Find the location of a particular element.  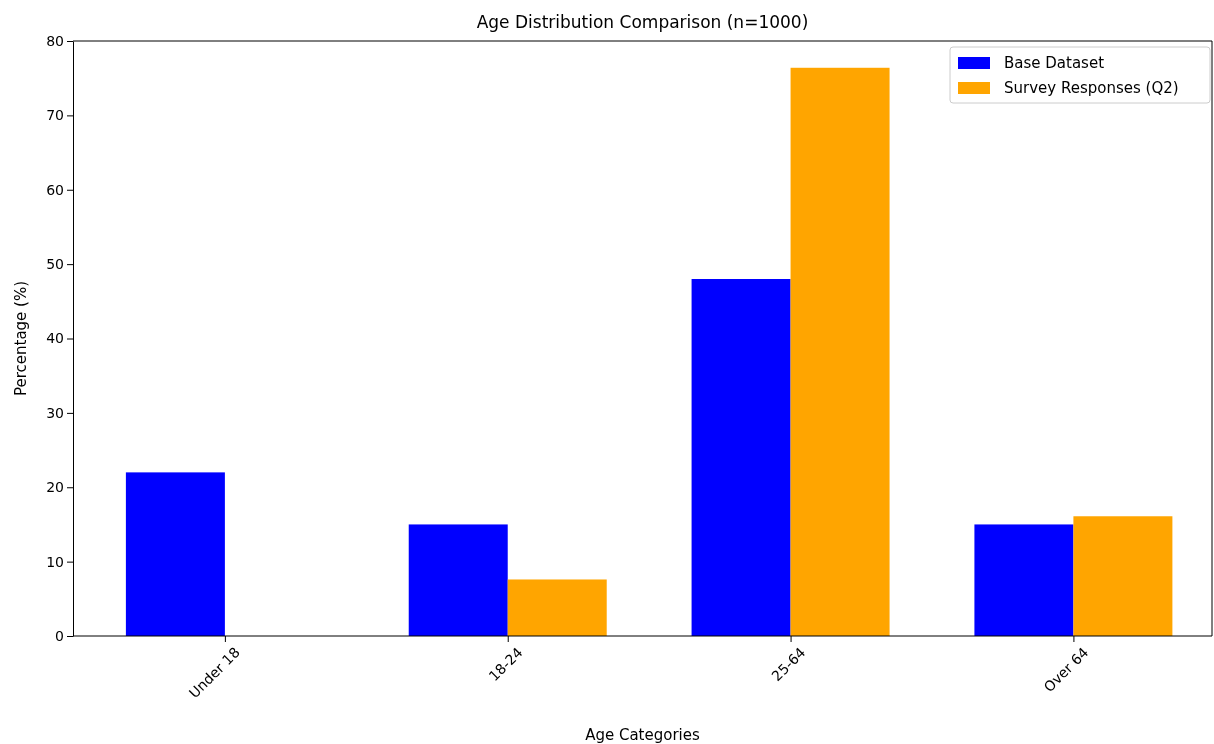

y-tick-label: 50 is located at coordinates (55, 264).